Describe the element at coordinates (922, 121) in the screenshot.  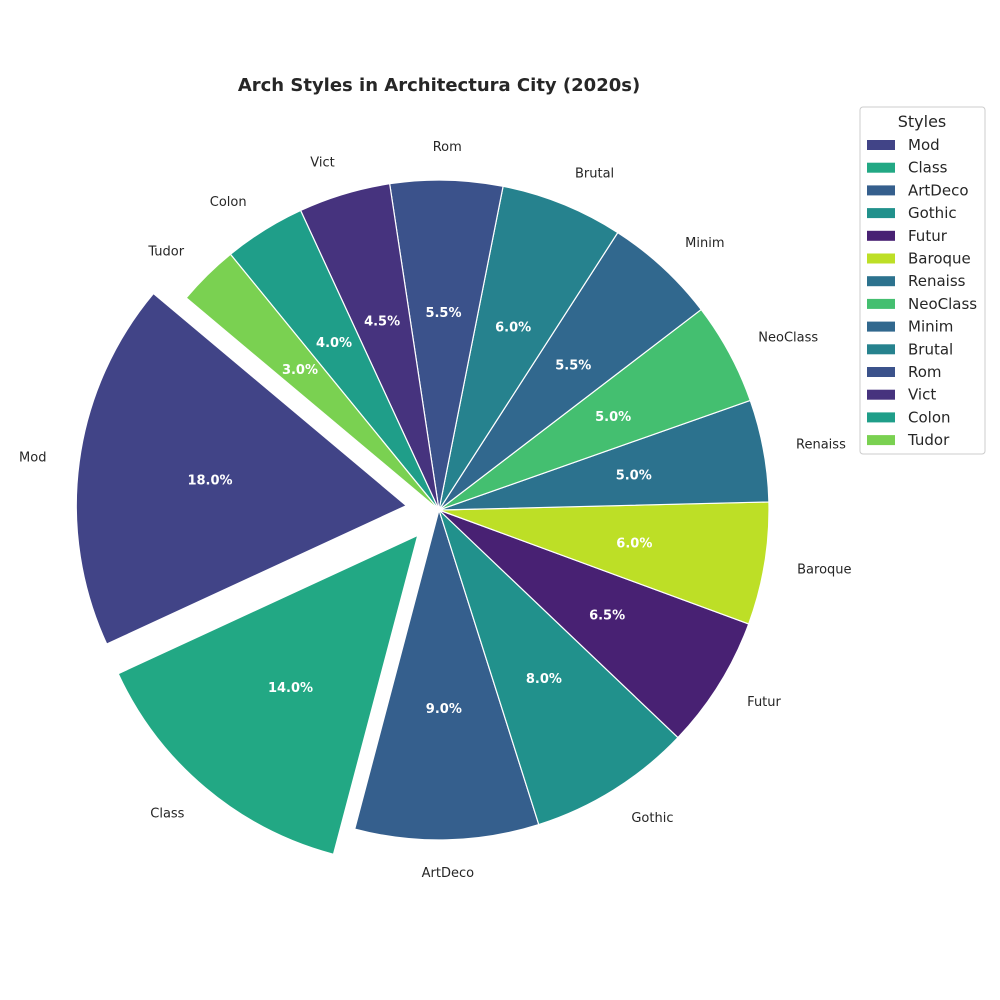
I see `legend-title: Styles` at that location.